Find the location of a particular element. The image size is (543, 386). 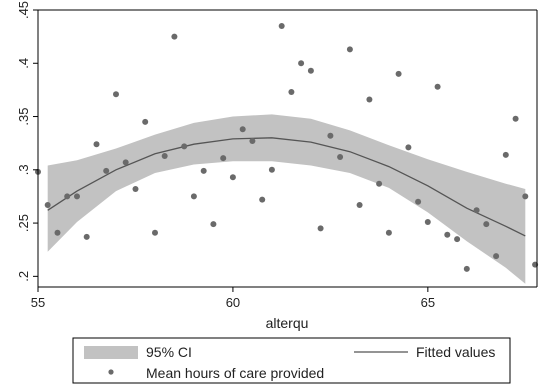

x-tick-label: 65 is located at coordinates (428, 302).